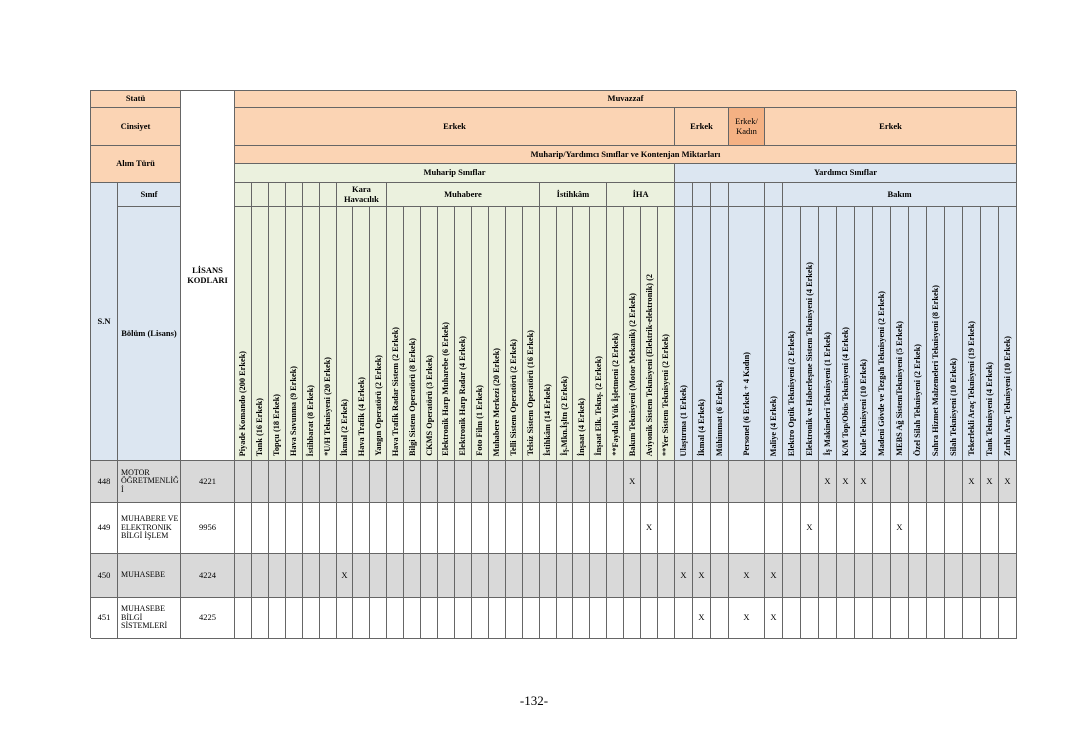  Describe the element at coordinates (702, 334) in the screenshot. I see `column-header: İkmal (4 Erkek)` at that location.